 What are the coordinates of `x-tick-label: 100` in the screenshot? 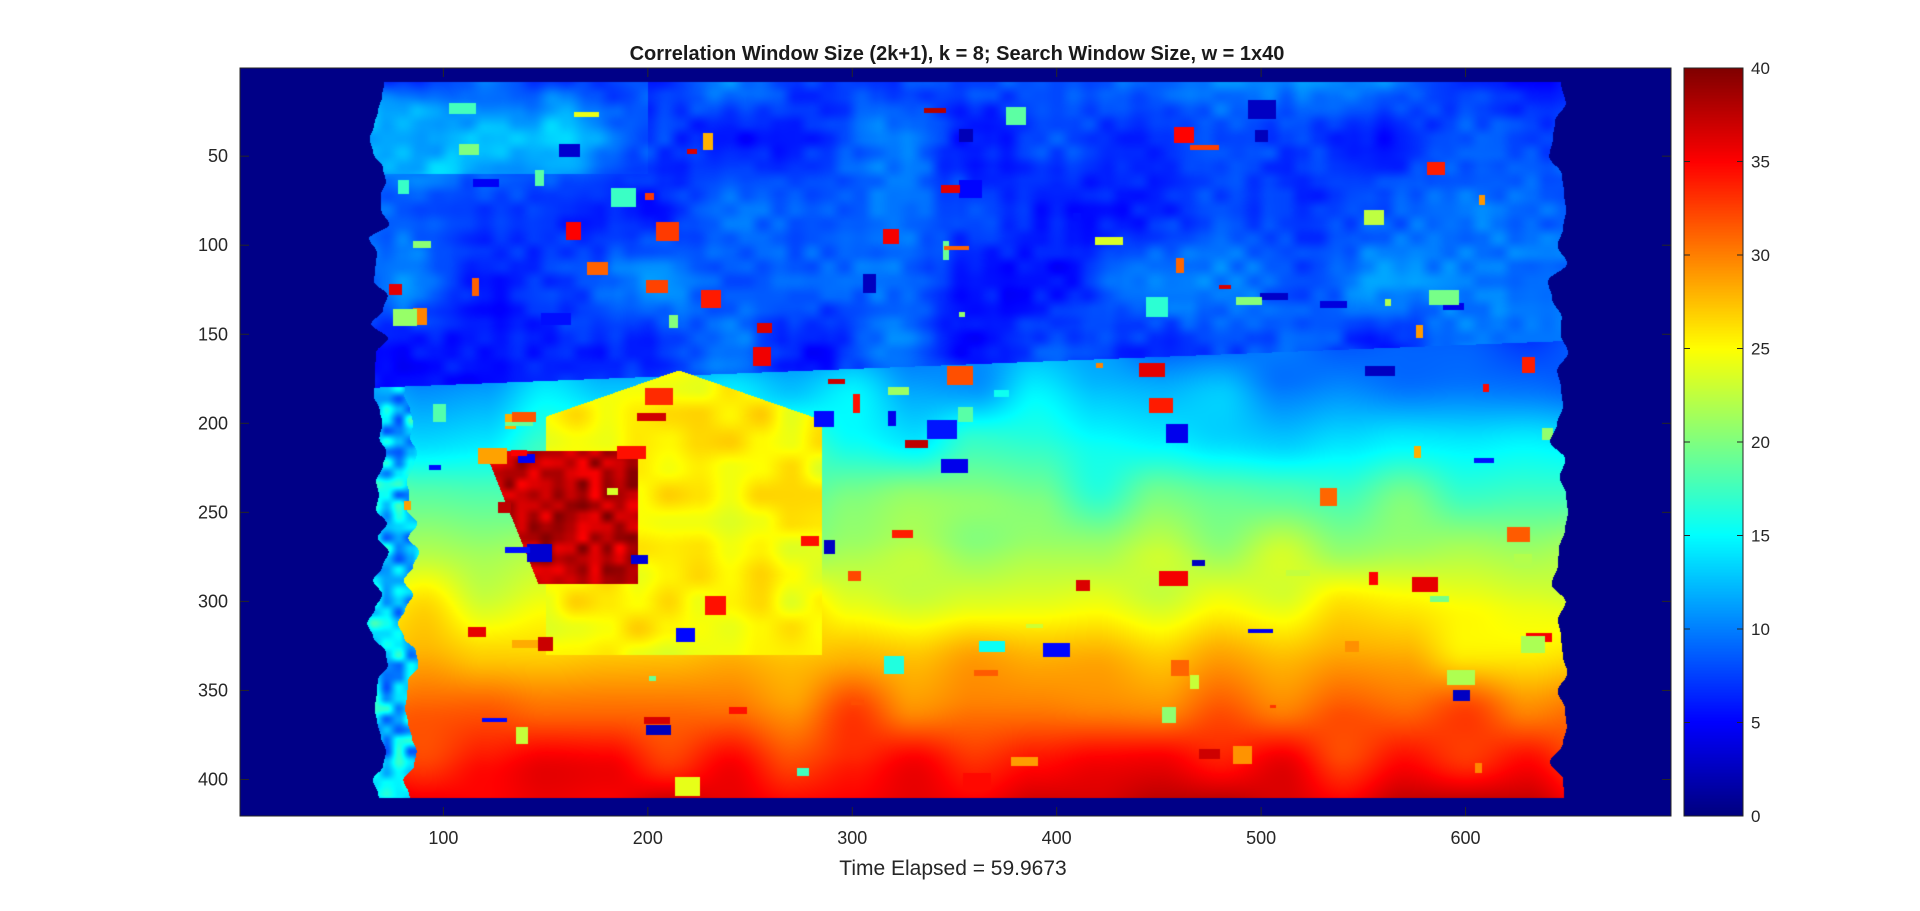 It's located at (443, 838).